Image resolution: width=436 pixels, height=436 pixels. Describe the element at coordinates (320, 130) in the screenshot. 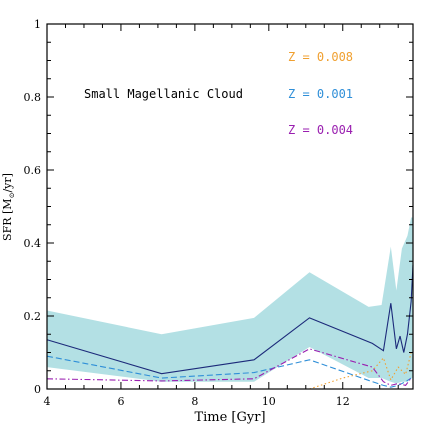

I see `legend-label-z004: Z = 0.004` at that location.